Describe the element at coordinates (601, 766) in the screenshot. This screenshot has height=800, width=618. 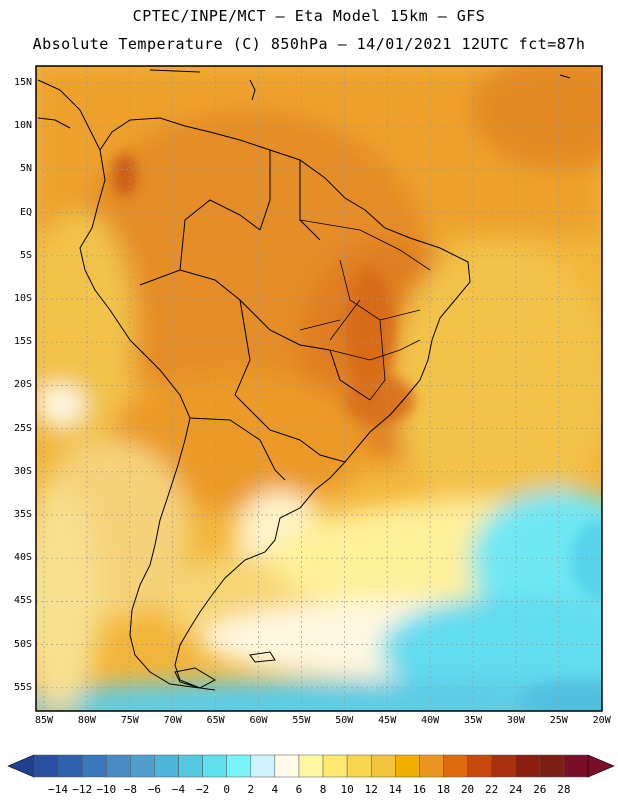
I see `colorbar-max-arrow` at that location.